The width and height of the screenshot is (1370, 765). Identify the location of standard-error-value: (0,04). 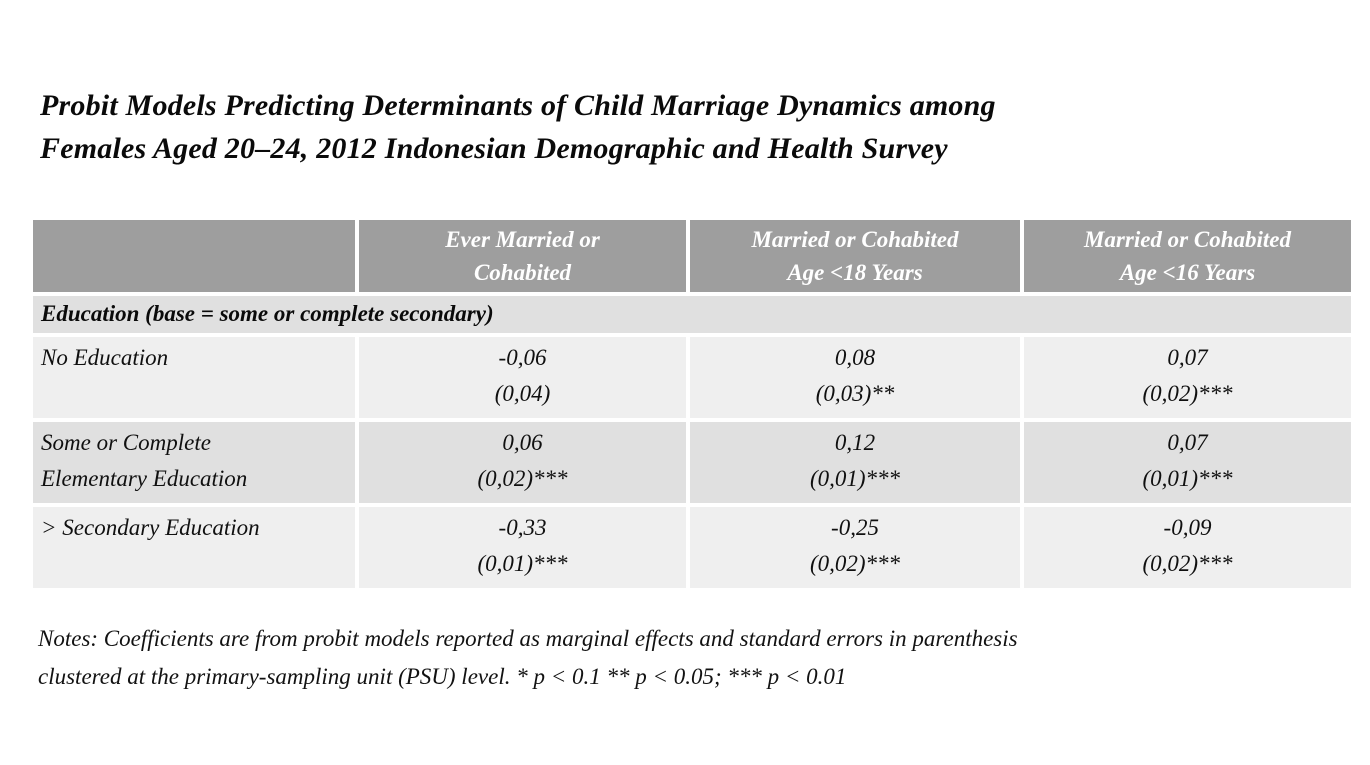
(522, 393).